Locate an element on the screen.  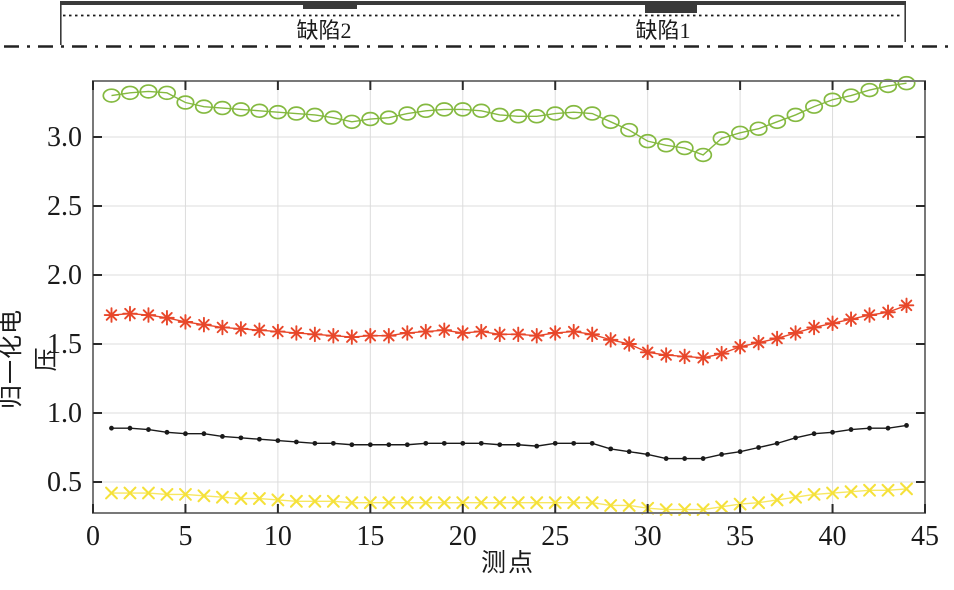
green-circle-series-line is located at coordinates (509, 119).